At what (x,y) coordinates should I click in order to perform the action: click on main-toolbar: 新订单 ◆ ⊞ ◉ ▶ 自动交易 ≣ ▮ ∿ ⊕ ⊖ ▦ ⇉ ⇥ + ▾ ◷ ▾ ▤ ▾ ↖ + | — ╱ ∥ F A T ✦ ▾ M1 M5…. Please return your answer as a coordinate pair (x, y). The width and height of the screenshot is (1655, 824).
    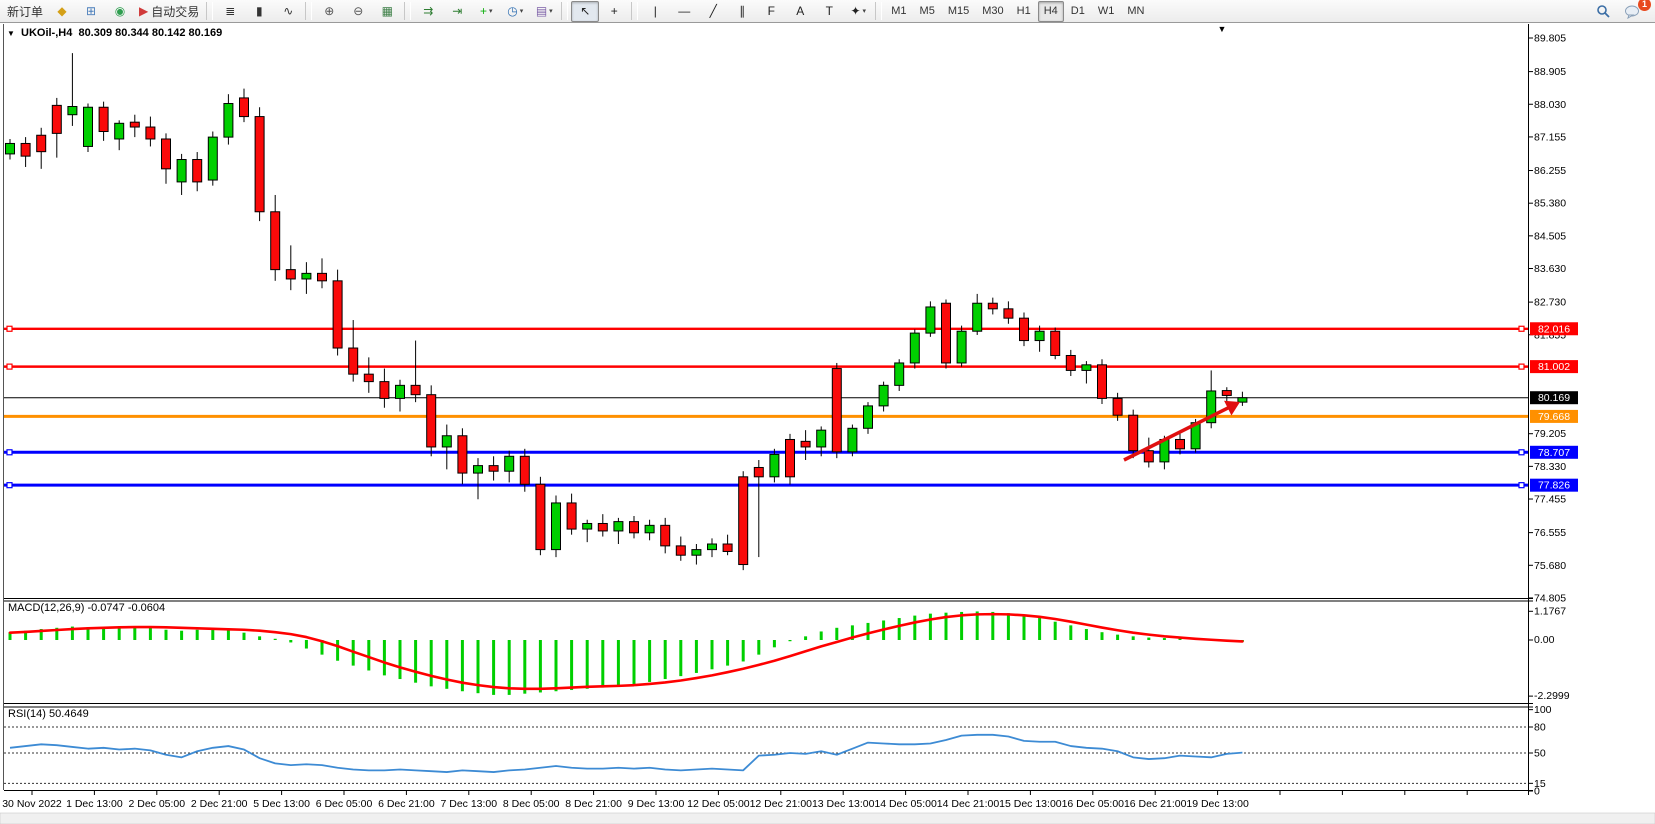
    Looking at the image, I should click on (827, 11).